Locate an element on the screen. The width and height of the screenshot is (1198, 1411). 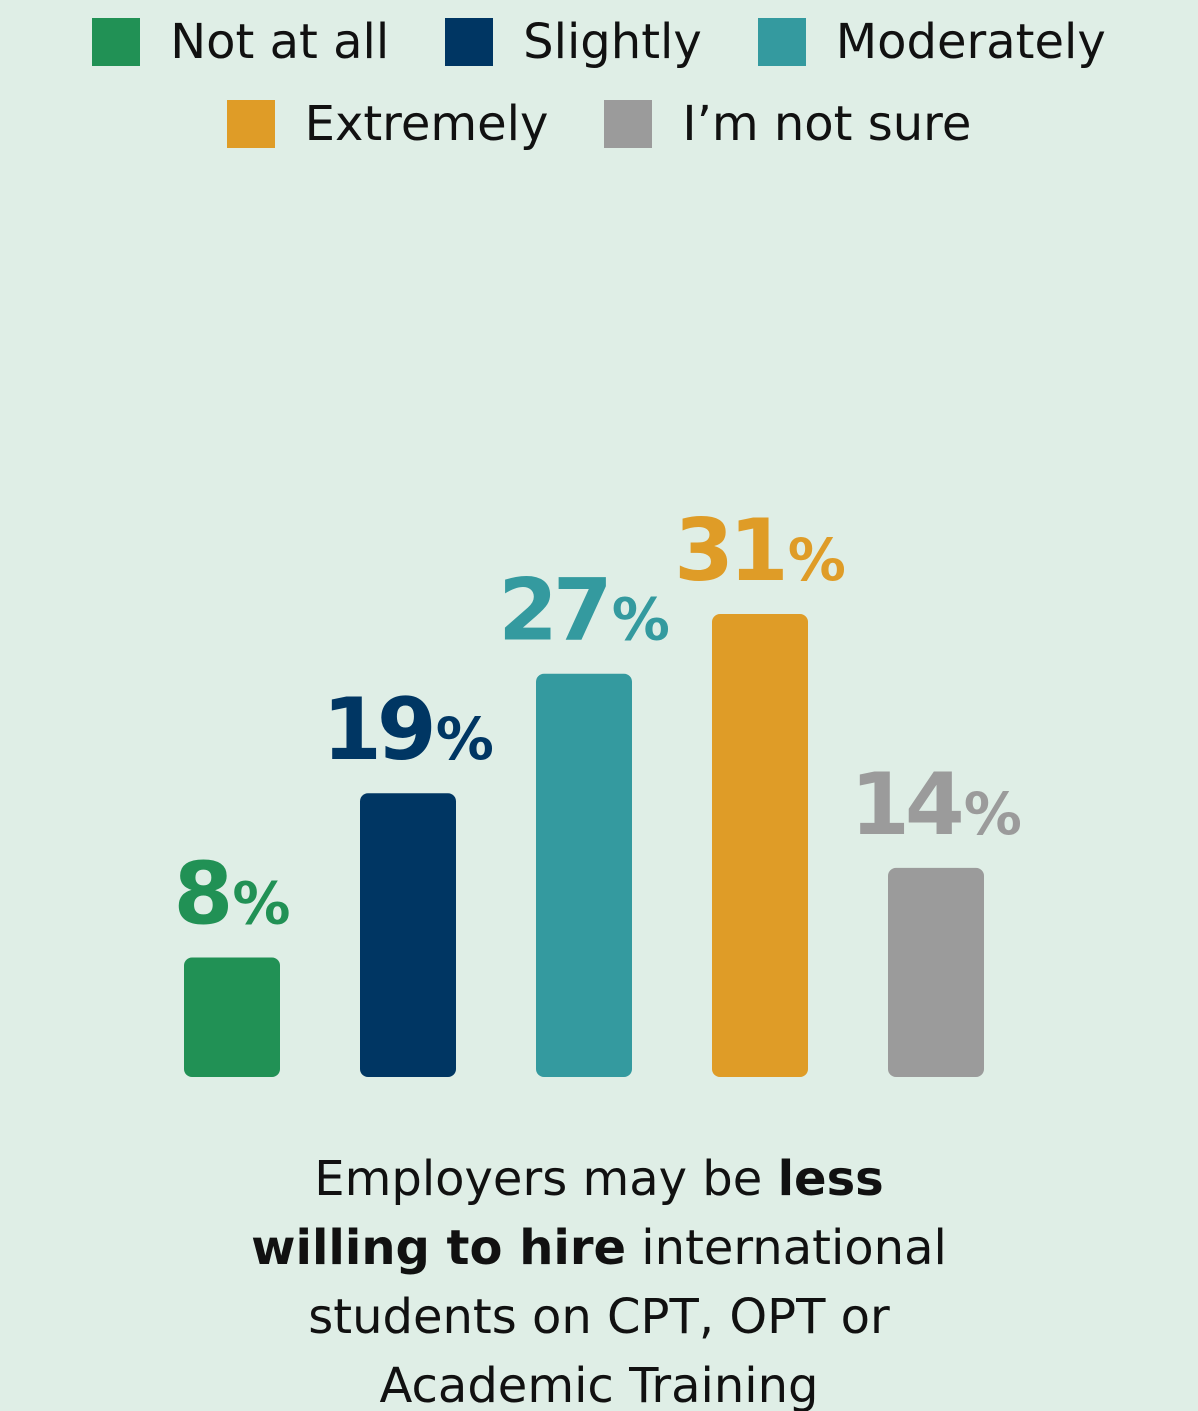
caption-line-2: willing to hire international is located at coordinates (599, 1248).